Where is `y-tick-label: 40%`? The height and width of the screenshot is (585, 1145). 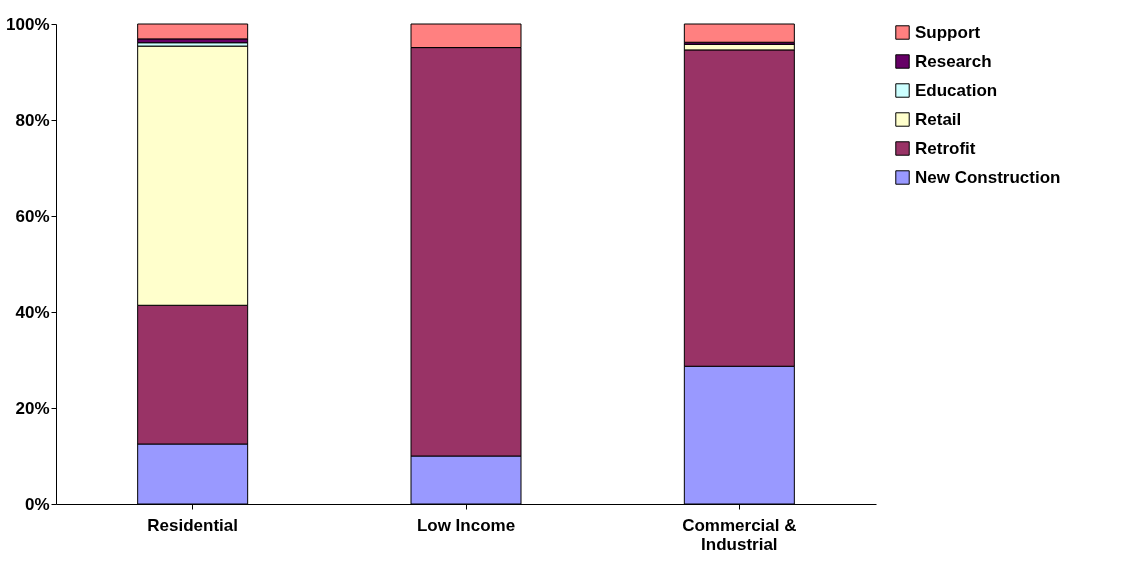
y-tick-label: 40% is located at coordinates (32, 312).